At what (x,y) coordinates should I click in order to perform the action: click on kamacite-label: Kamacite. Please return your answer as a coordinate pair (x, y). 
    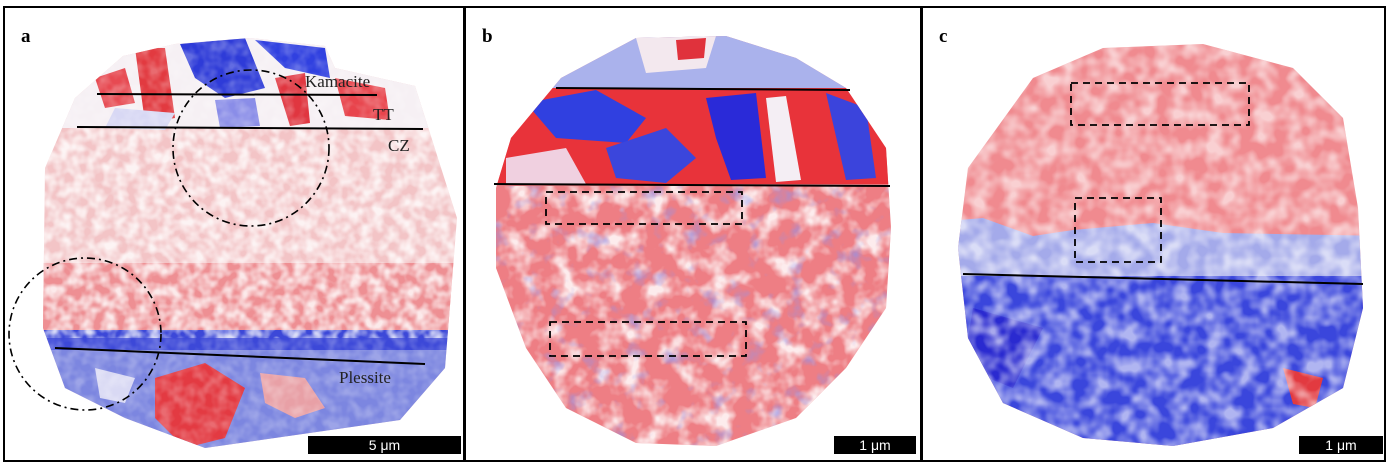
    Looking at the image, I should click on (338, 81).